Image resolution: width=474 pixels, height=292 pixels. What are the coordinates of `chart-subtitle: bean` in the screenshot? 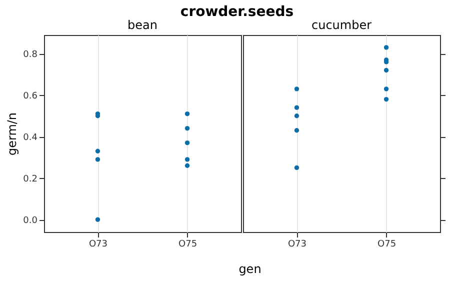 It's located at (143, 25).